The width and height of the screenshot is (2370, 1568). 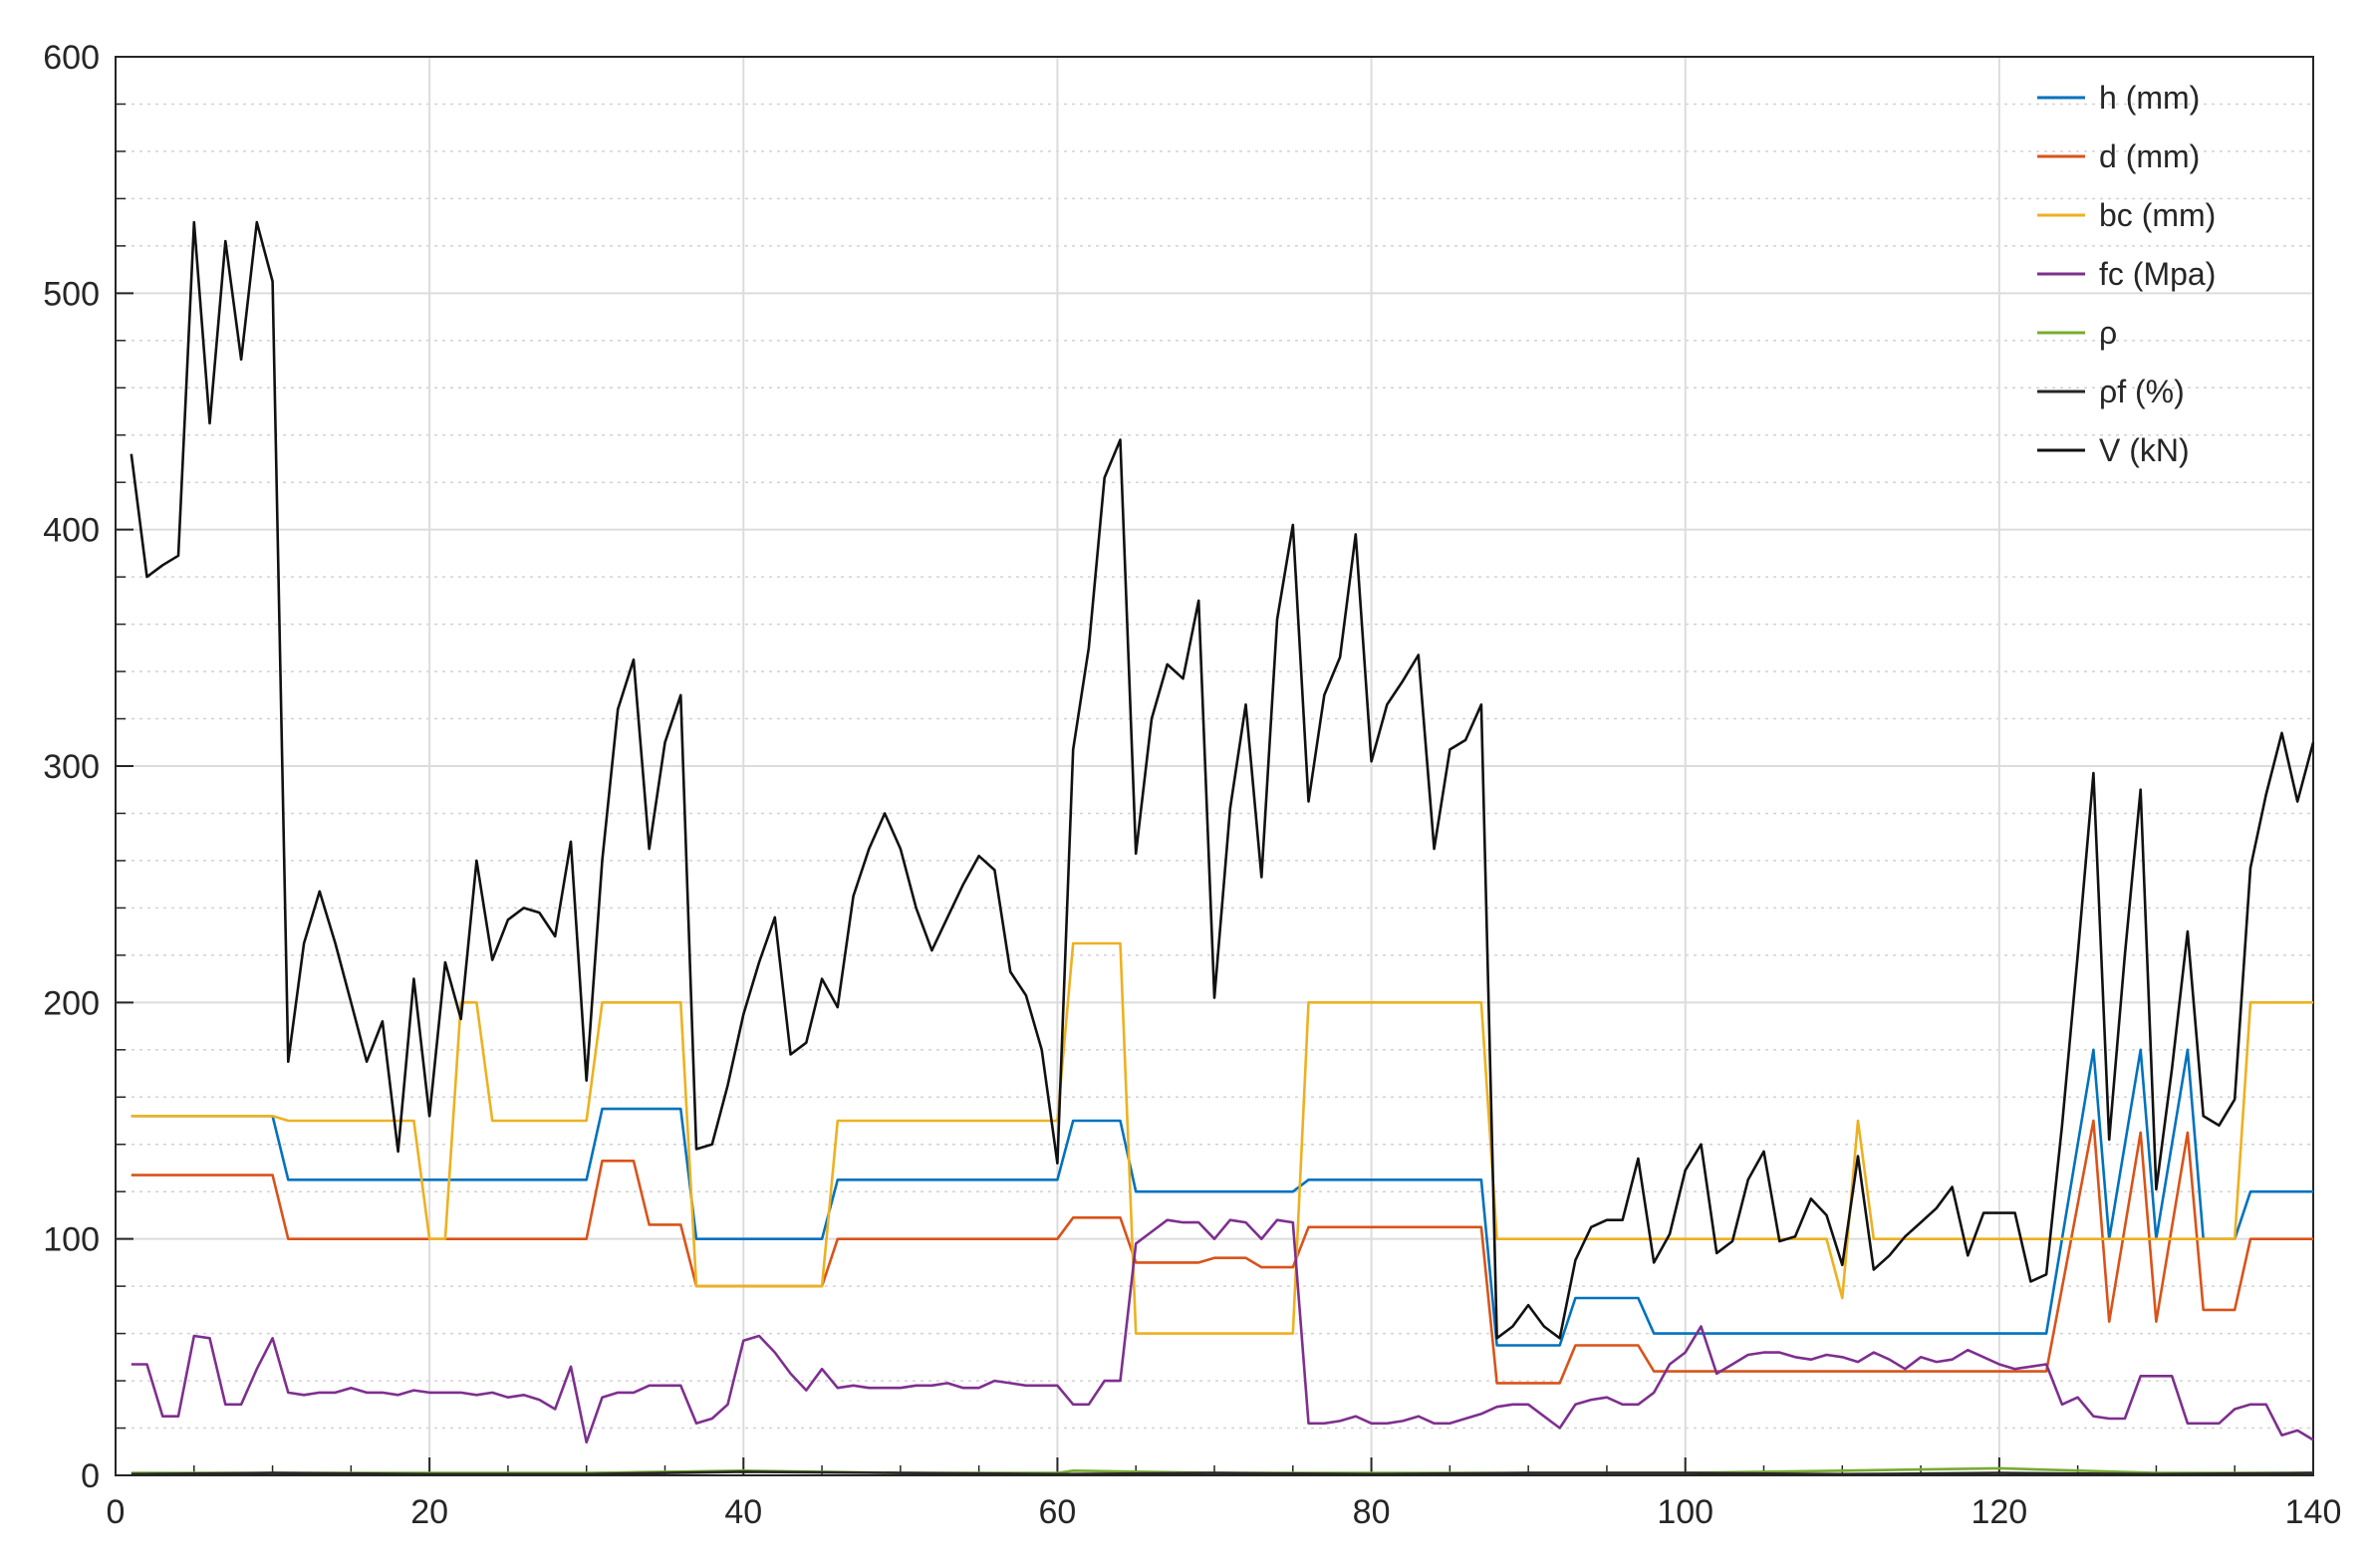 What do you see at coordinates (1999, 1512) in the screenshot?
I see `x-tick-label: 120` at bounding box center [1999, 1512].